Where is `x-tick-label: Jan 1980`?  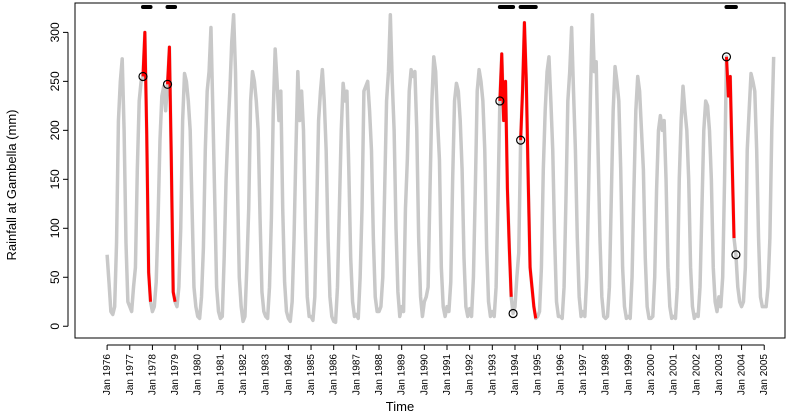
x-tick-label: Jan 1980 is located at coordinates (198, 375).